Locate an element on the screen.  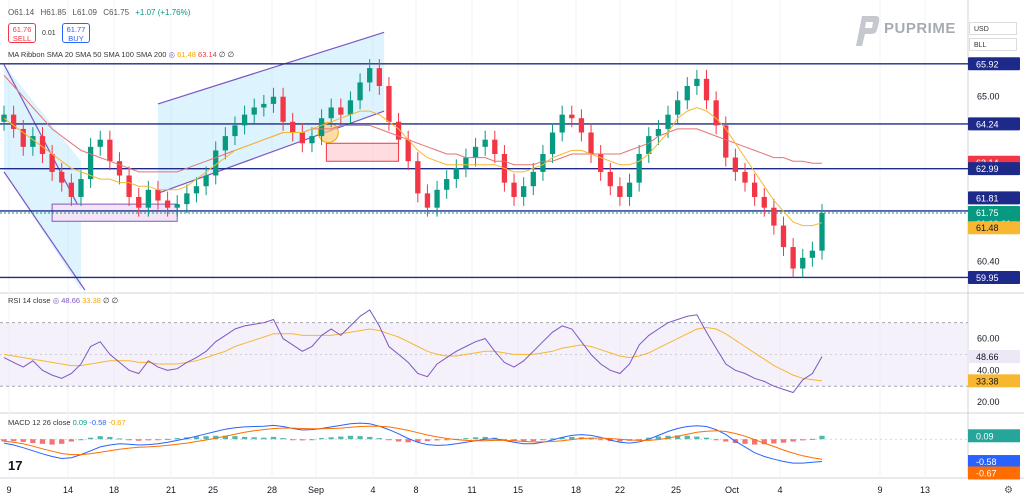
price-label-text: 61.48 is located at coordinates (987, 228).